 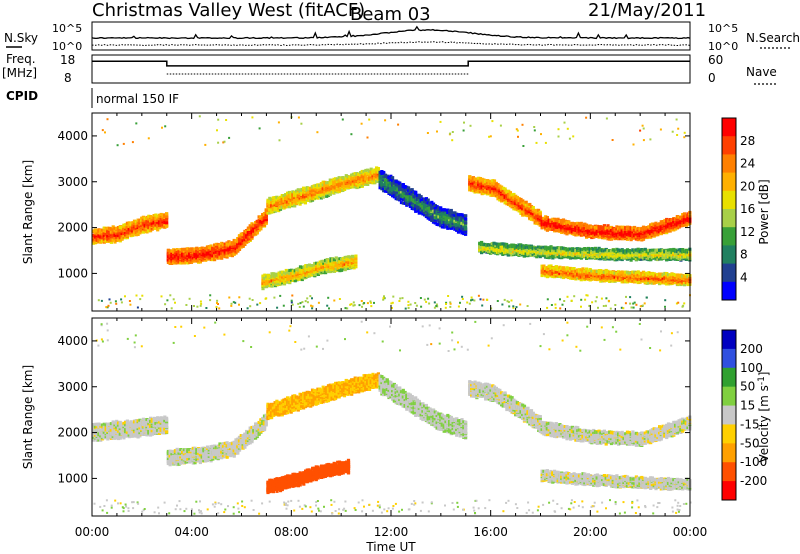 What do you see at coordinates (773, 38) in the screenshot?
I see `noise-right-label: N.Search` at bounding box center [773, 38].